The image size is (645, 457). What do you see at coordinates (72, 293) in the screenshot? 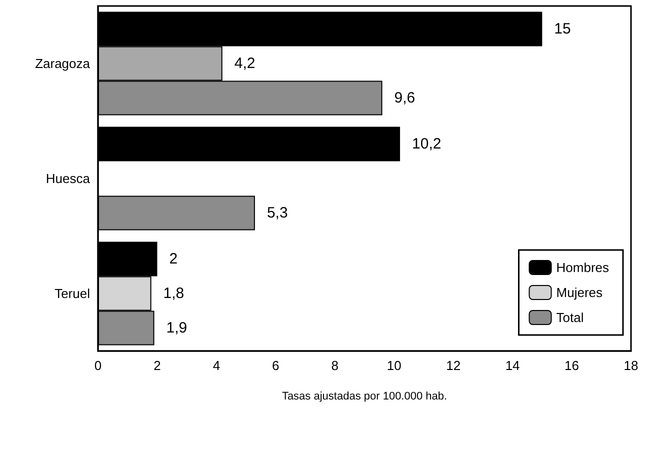
I see `y-tick-label: Teruel` at bounding box center [72, 293].